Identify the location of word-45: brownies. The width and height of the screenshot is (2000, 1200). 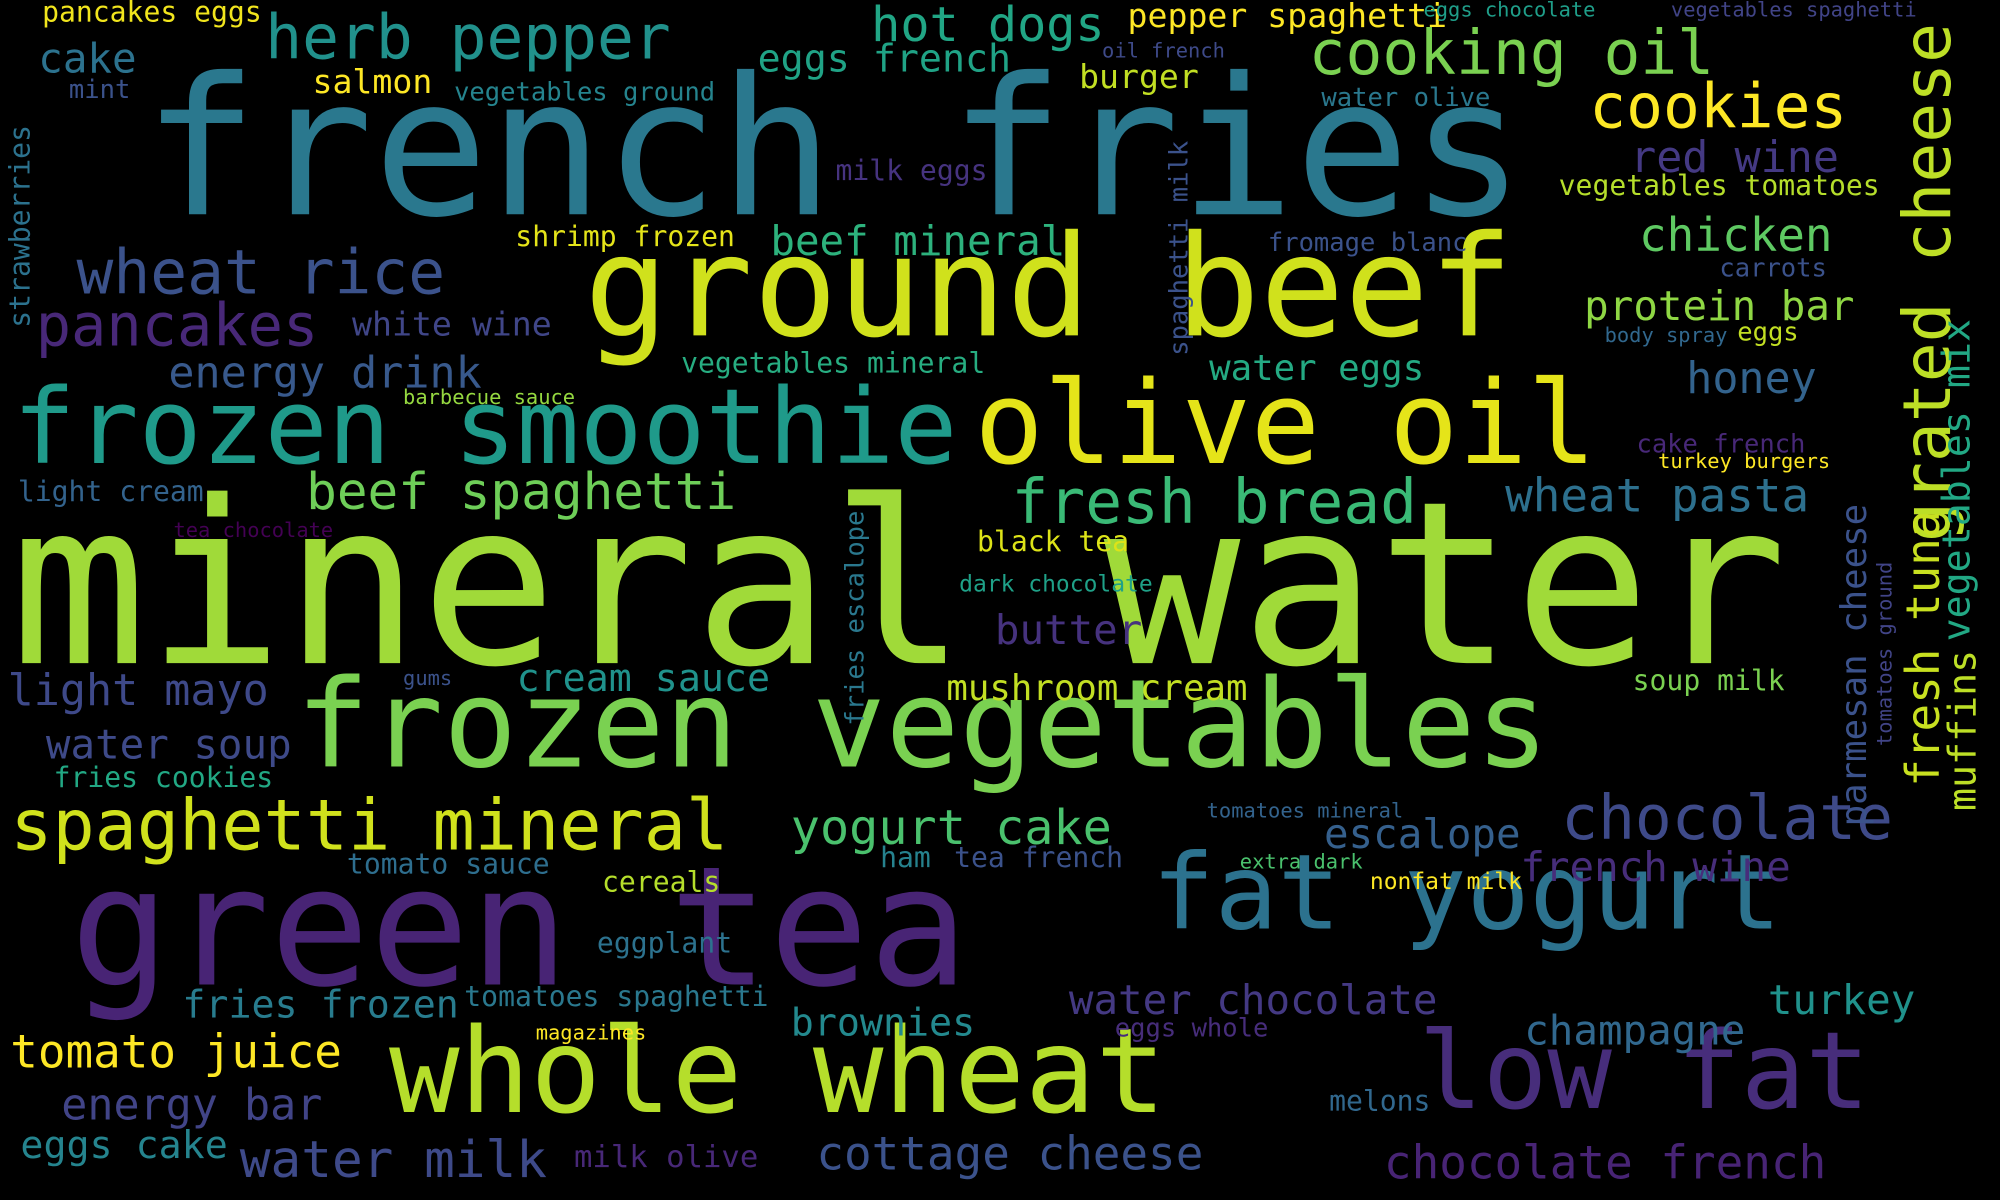
(883, 1023).